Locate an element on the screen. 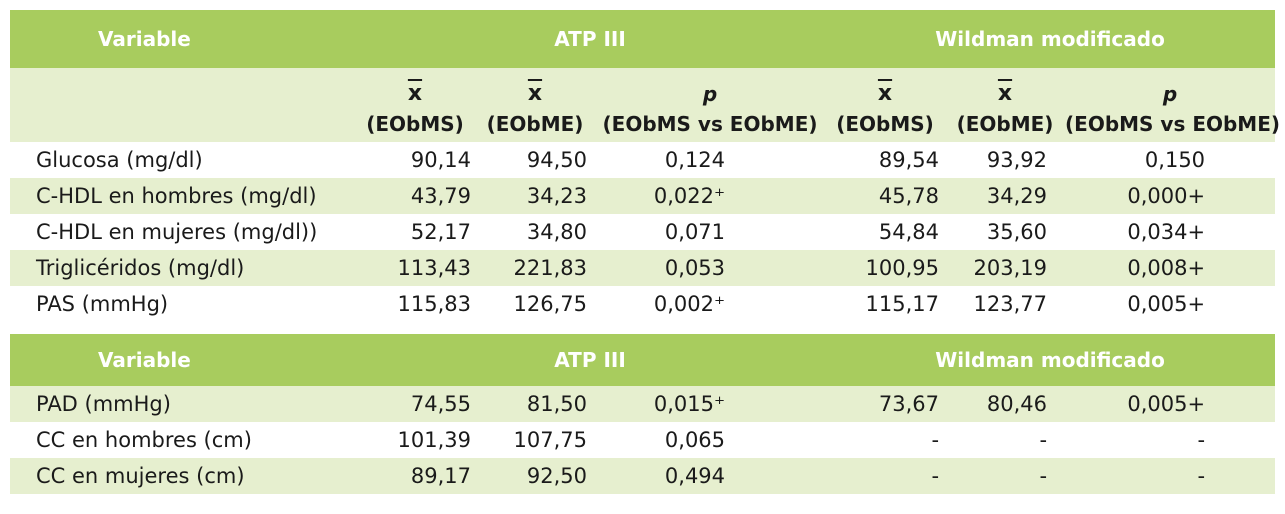  row-value: 0,124 is located at coordinates (710, 160).